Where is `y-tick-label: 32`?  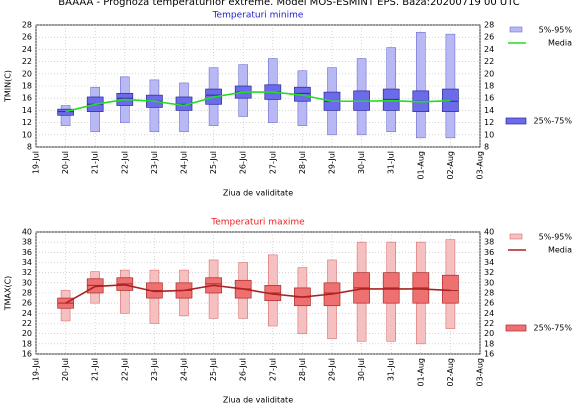
y-tick-label: 32 is located at coordinates (27, 272).